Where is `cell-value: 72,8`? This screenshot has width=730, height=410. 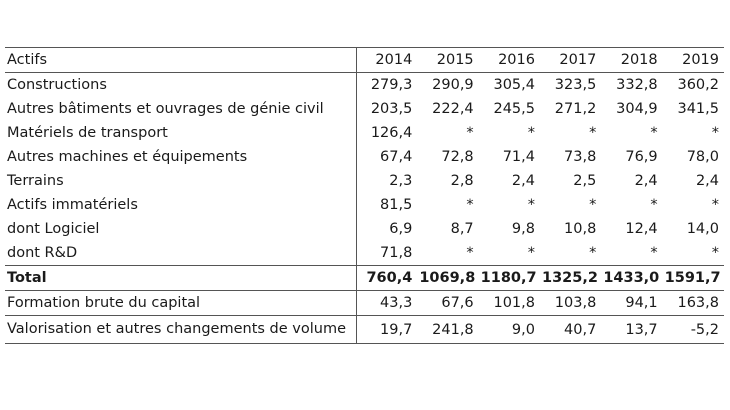 cell-value: 72,8 is located at coordinates (457, 157).